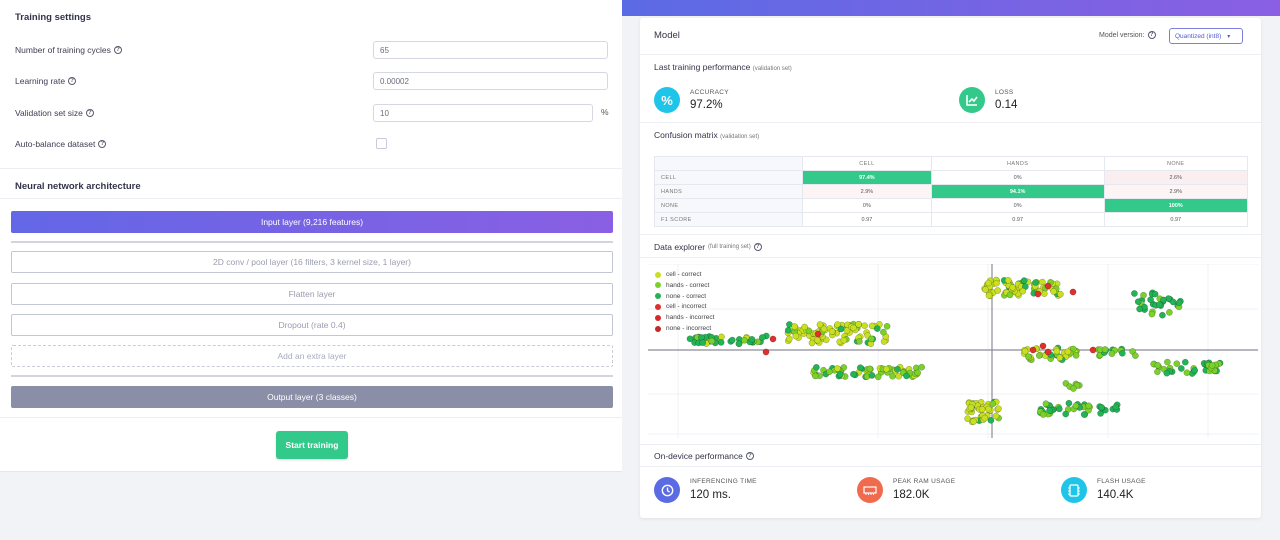 This screenshot has height=540, width=1280. I want to click on ram-icon, so click(870, 490).